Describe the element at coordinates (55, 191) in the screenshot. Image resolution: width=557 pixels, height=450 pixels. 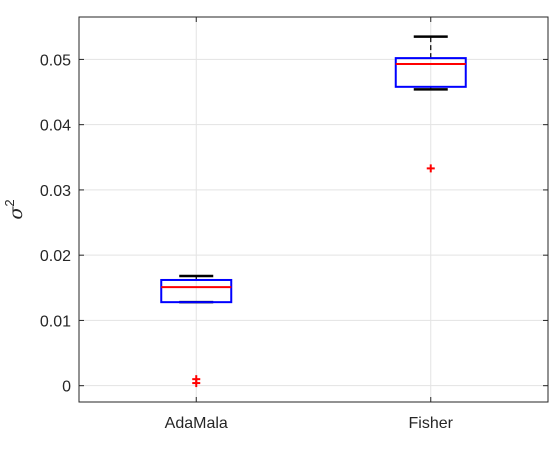
I see `y-tick-label: 0.03` at that location.